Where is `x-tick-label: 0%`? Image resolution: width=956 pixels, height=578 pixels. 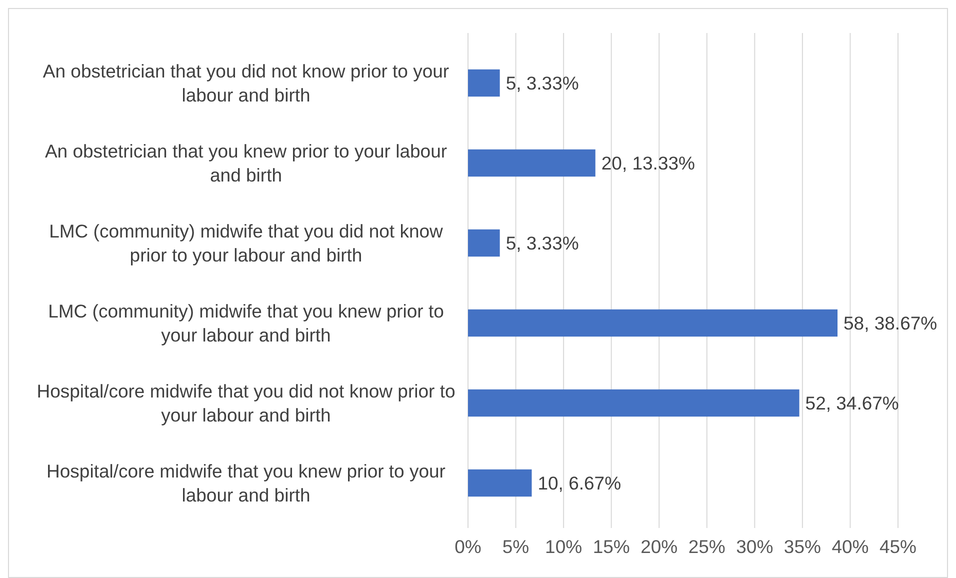 x-tick-label: 0% is located at coordinates (468, 546).